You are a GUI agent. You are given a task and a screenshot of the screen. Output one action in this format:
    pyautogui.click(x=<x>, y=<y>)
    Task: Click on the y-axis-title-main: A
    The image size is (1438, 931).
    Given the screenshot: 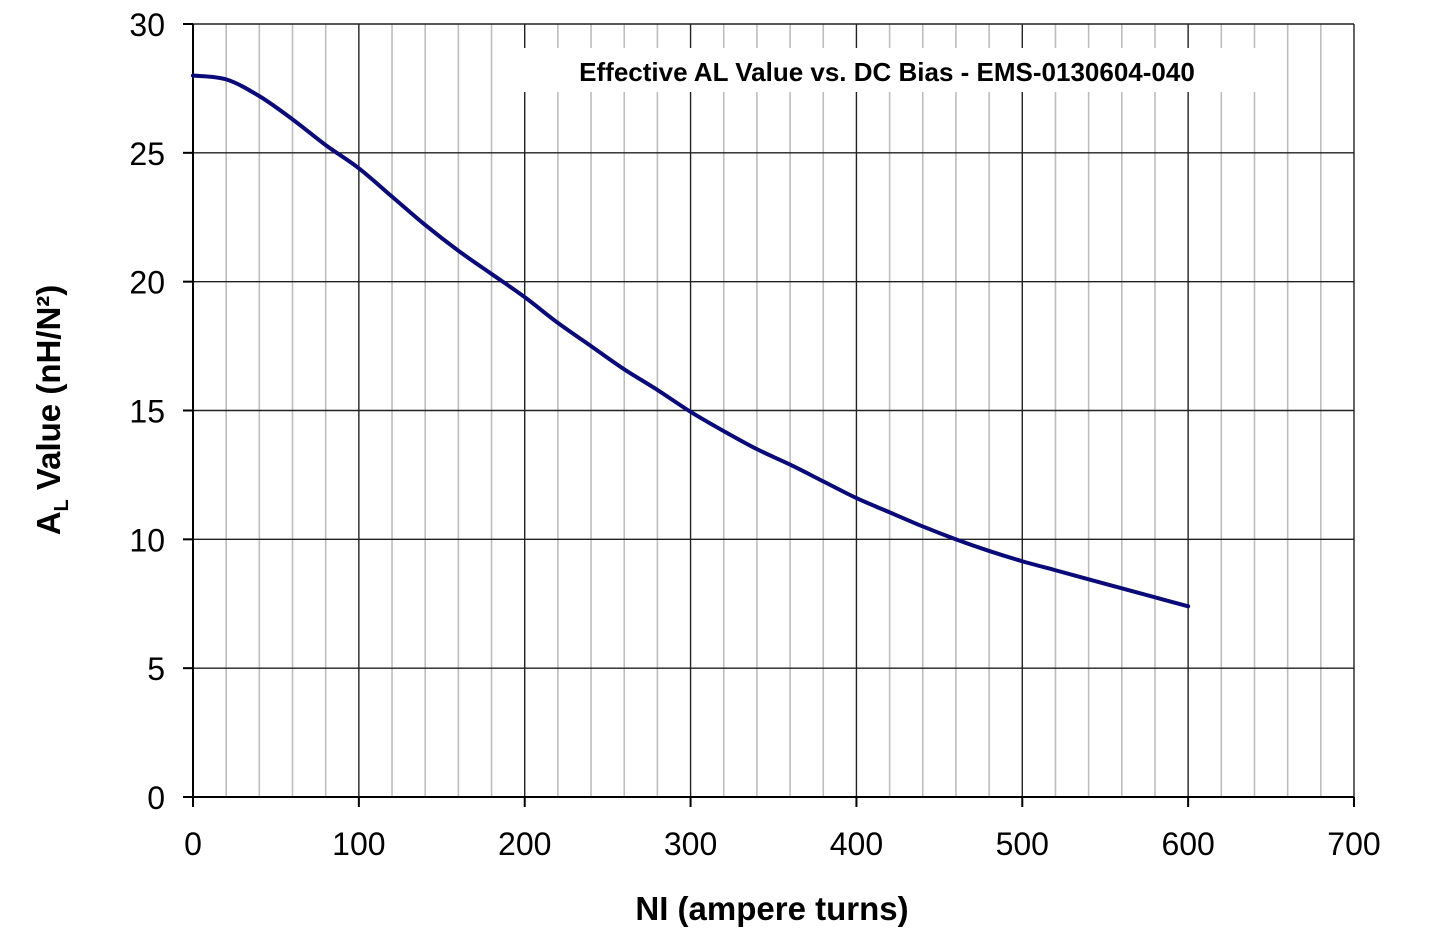 What is the action you would take?
    pyautogui.click(x=48, y=523)
    